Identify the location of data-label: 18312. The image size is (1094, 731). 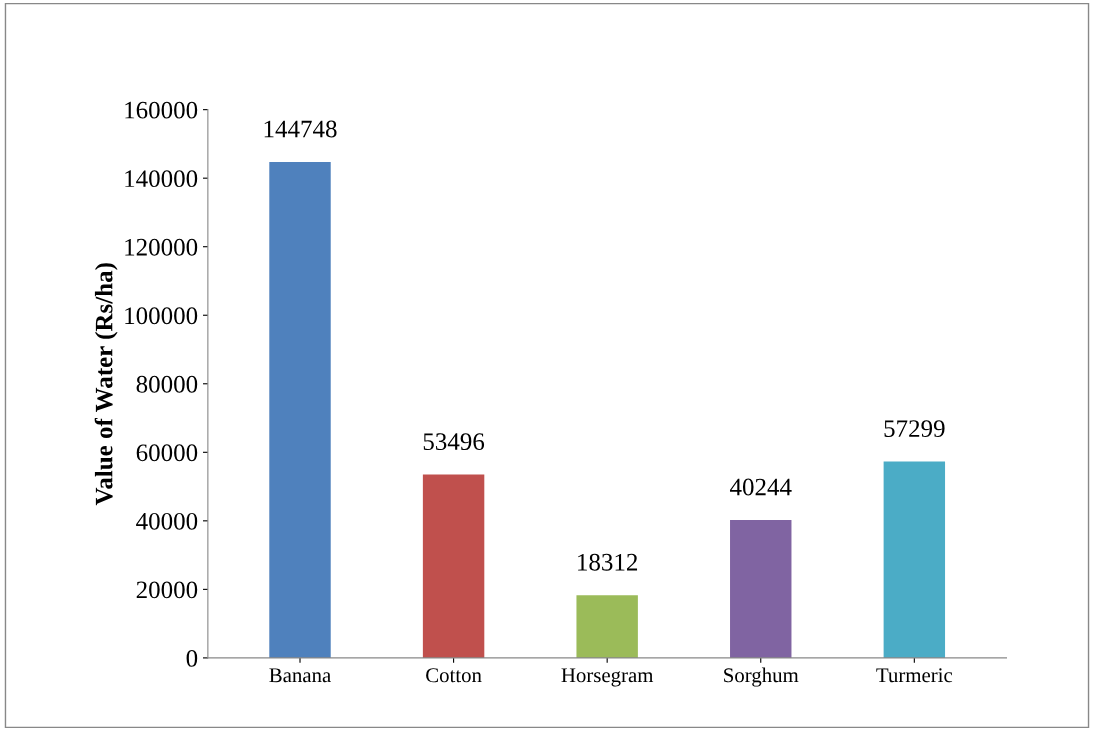
(608, 562).